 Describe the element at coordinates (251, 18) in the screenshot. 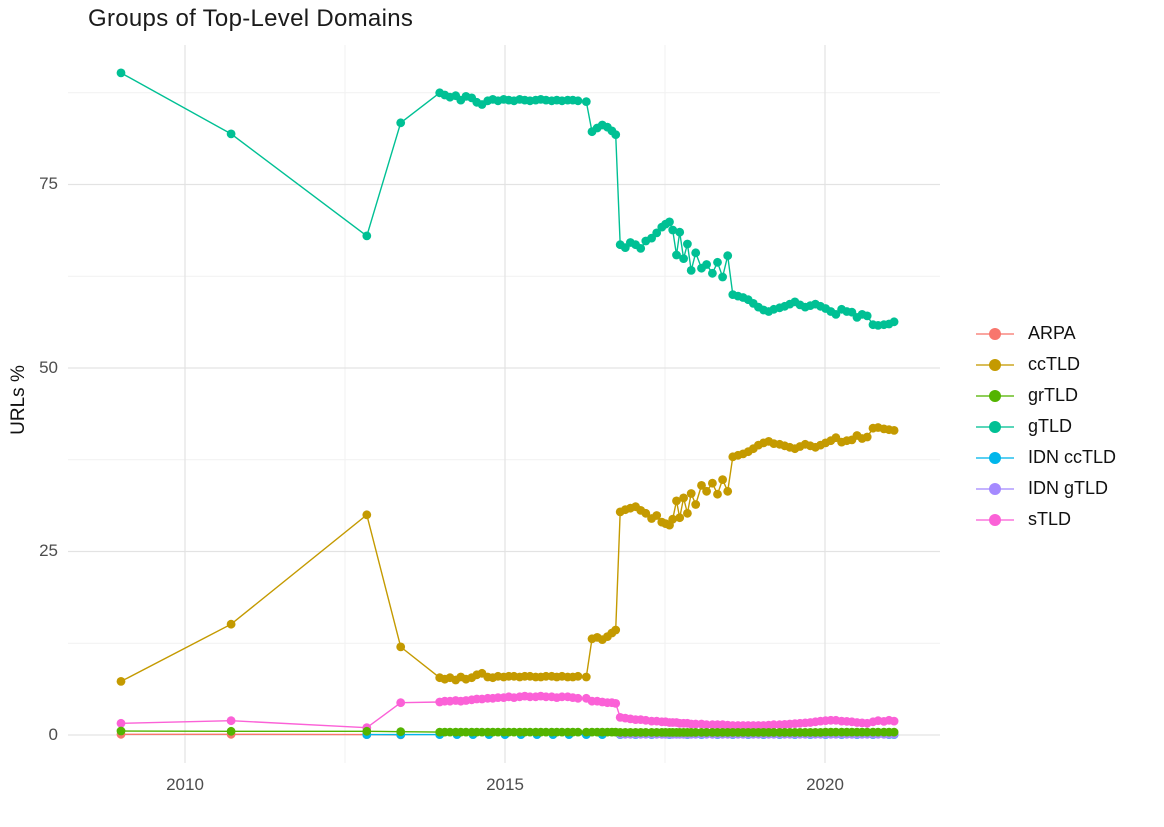

I see `chart-title: Groups of Top-Level Domains` at that location.